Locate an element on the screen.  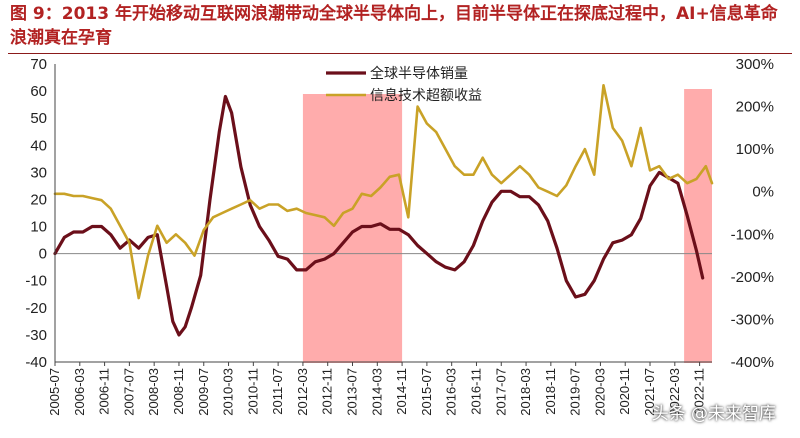
y-left-tick-label: -20 is located at coordinates (36, 308).